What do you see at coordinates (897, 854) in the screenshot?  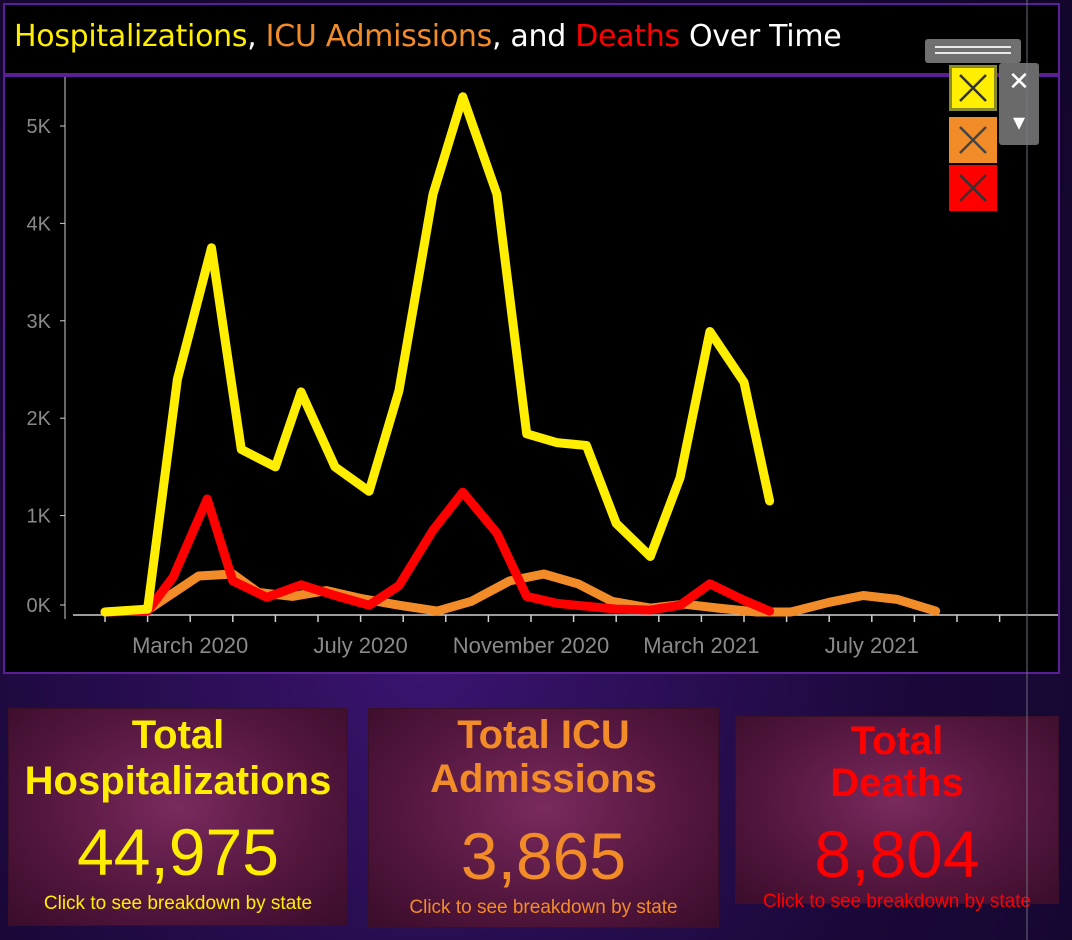 I see `kpi-value: 8,804` at bounding box center [897, 854].